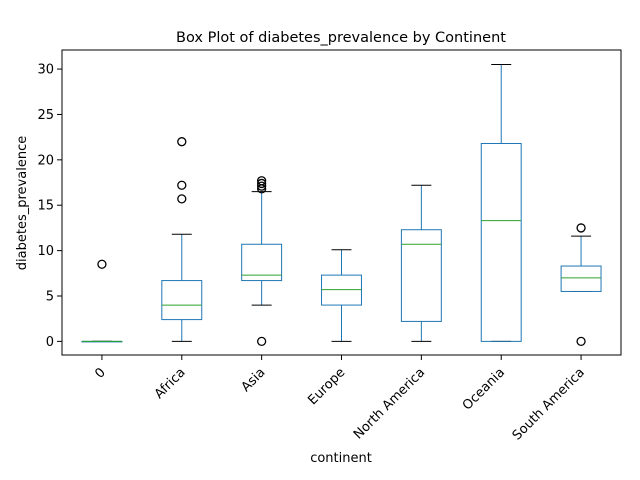  Describe the element at coordinates (501, 242) in the screenshot. I see `box-oceania` at that location.